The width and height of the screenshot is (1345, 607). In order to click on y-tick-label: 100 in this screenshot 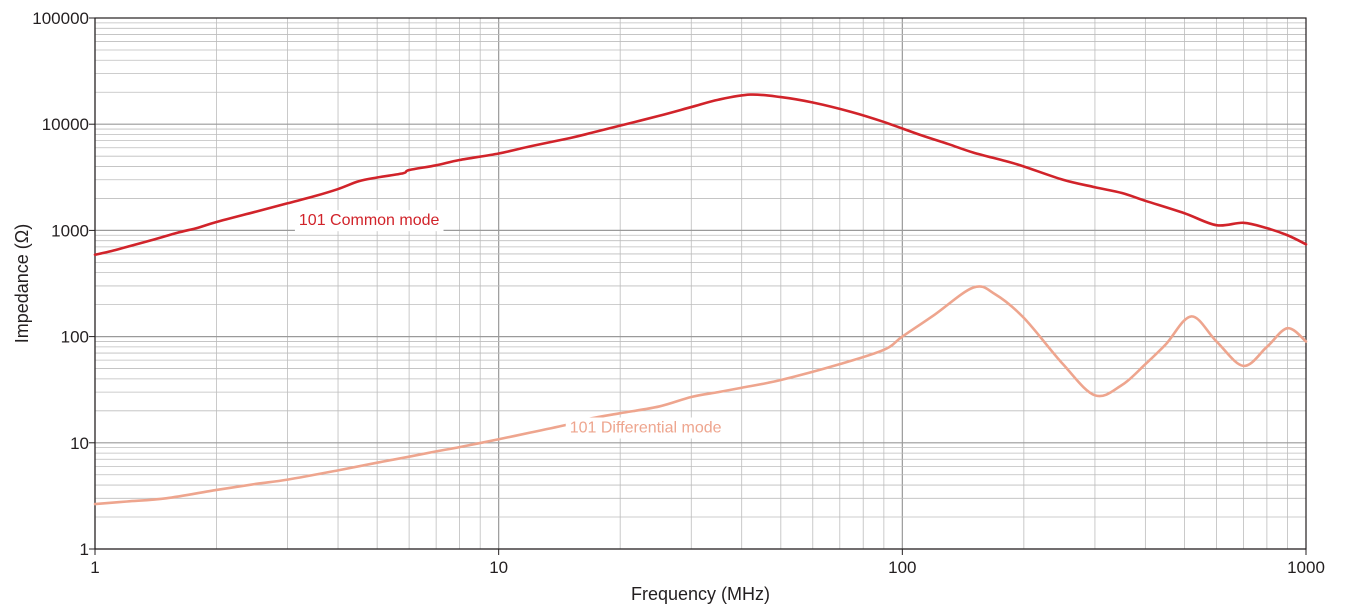, I will do `click(75, 337)`.